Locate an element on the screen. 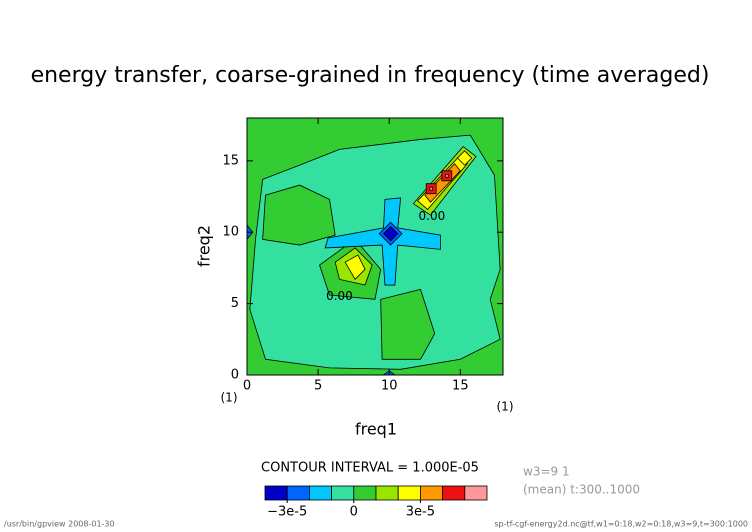  y-tick-label: 5 is located at coordinates (235, 303).